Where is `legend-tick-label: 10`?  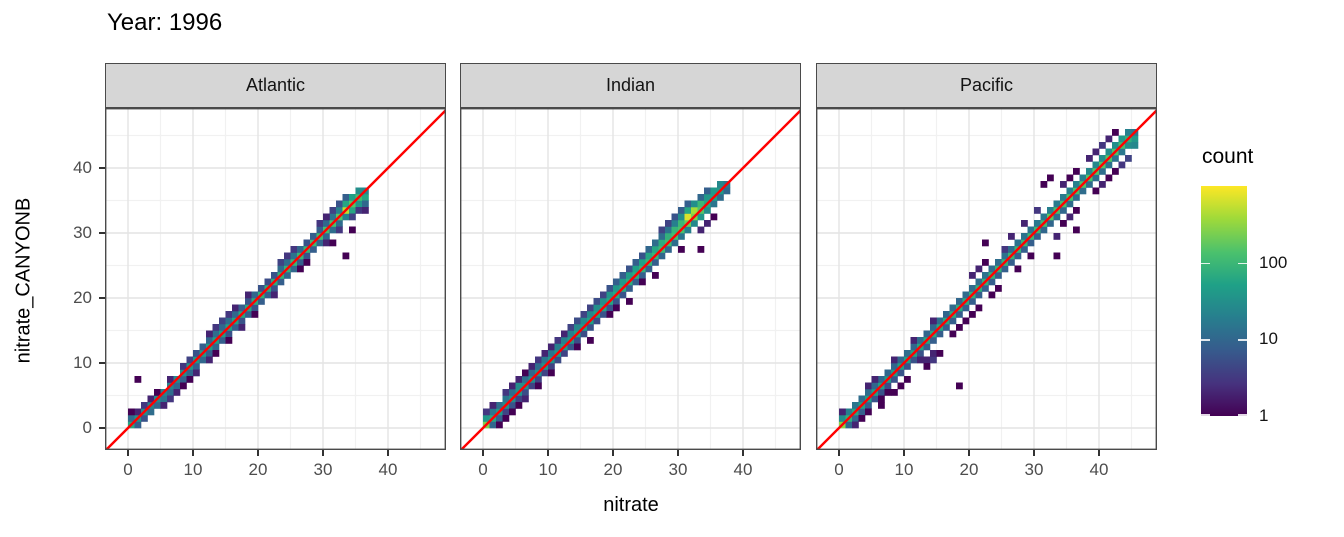
legend-tick-label: 10 is located at coordinates (1268, 339).